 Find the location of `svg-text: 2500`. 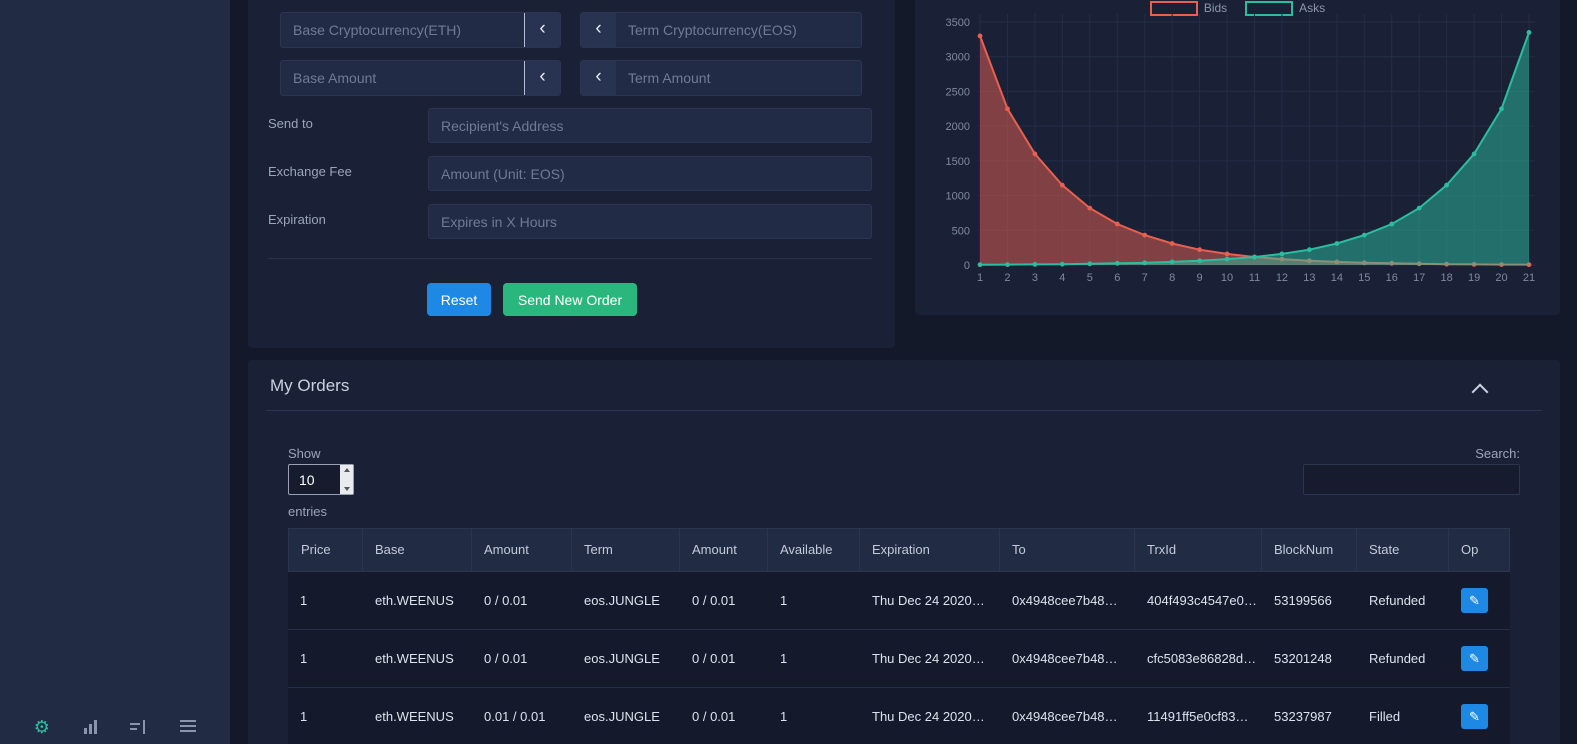

svg-text: 2500 is located at coordinates (958, 92).